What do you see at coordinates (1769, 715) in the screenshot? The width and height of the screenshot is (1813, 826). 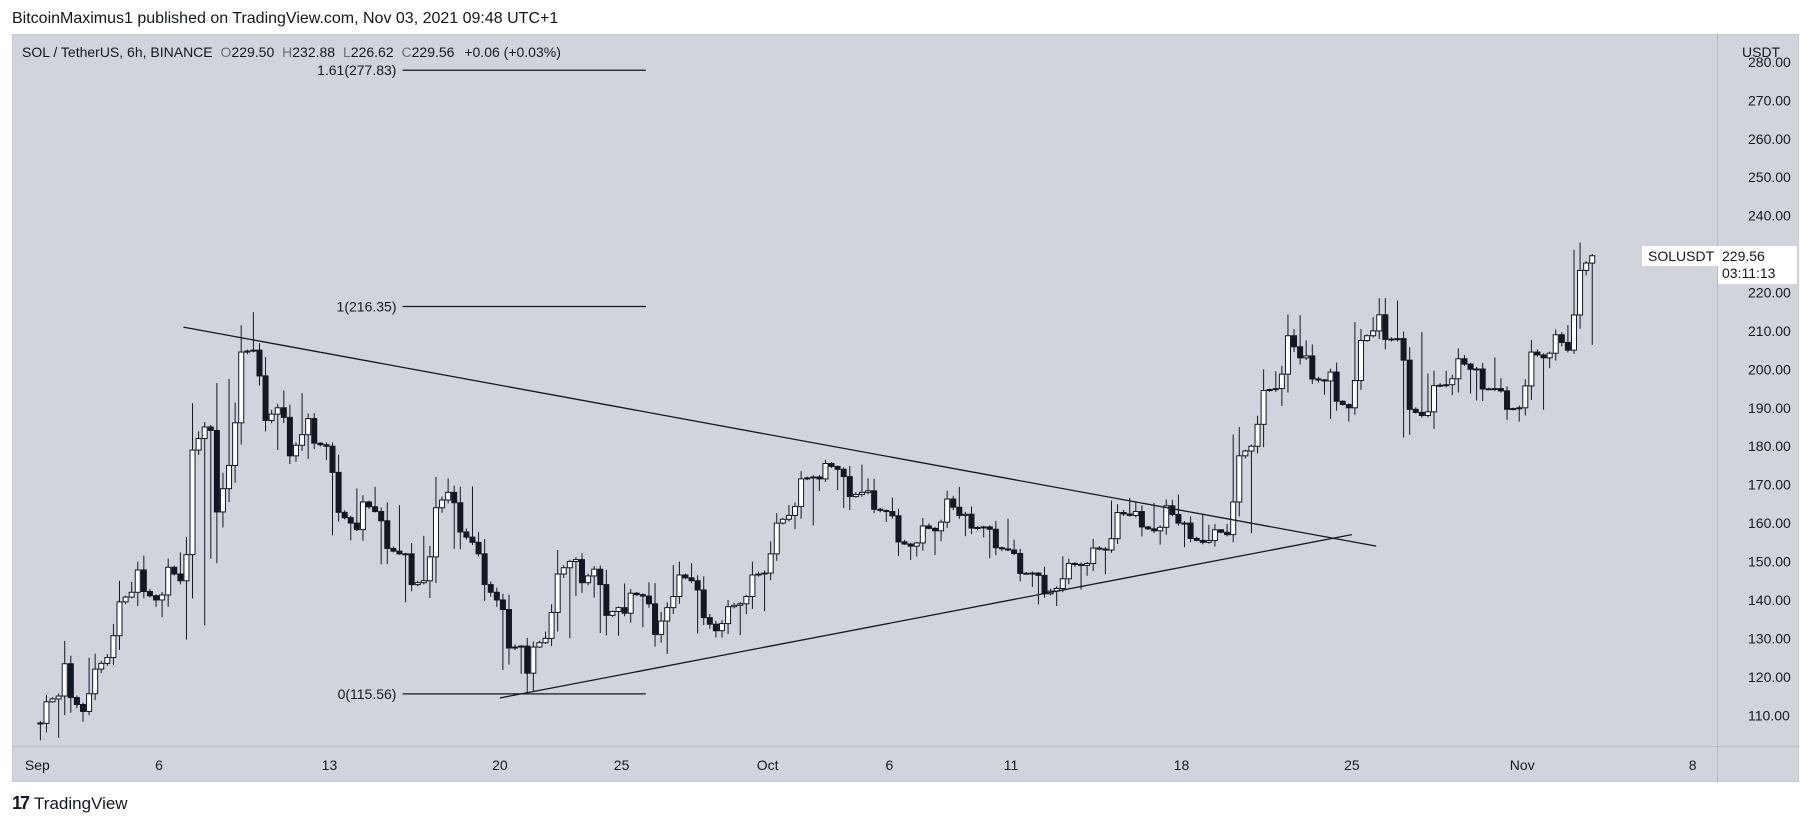 I see `y-tick-label: 110.00` at bounding box center [1769, 715].